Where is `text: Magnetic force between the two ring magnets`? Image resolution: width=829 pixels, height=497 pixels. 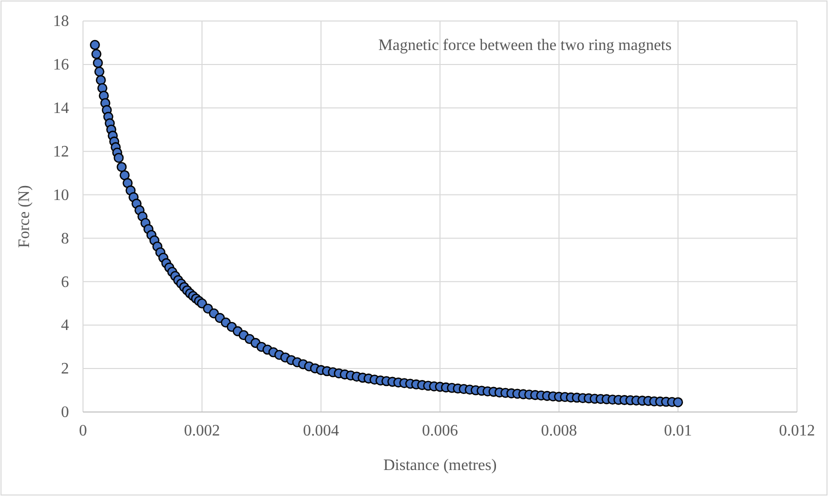
text: Magnetic force between the two ring magnets is located at coordinates (525, 45).